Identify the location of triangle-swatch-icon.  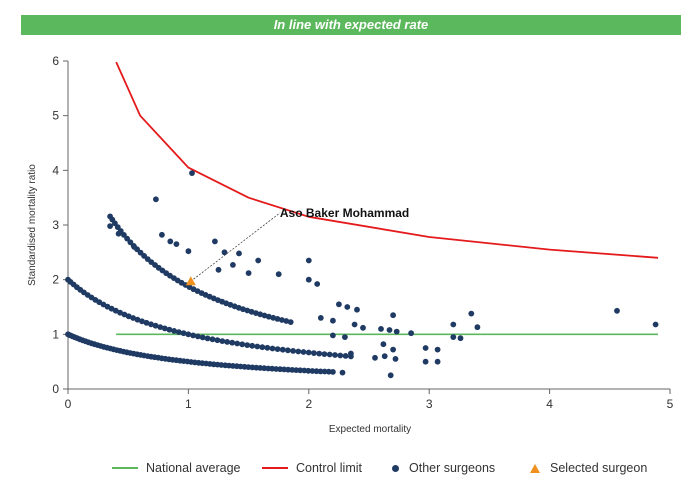
(535, 468).